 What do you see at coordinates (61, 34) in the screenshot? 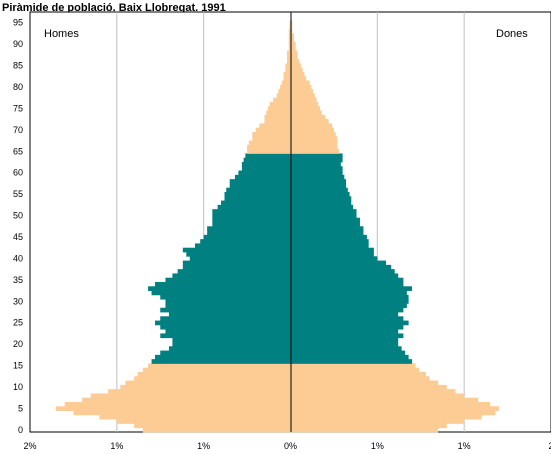
I see `men-label: Homes` at bounding box center [61, 34].